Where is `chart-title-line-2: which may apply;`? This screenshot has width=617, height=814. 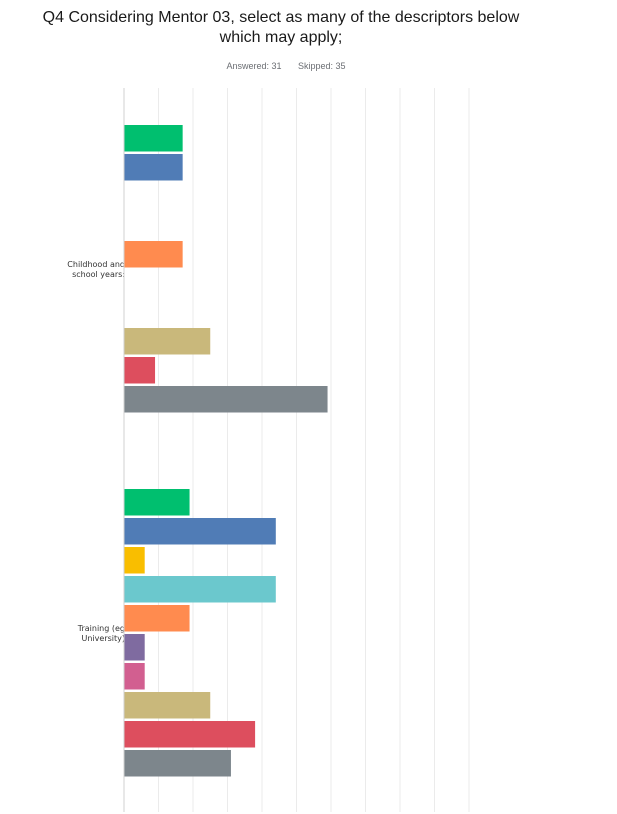 chart-title-line-2: which may apply; is located at coordinates (281, 37).